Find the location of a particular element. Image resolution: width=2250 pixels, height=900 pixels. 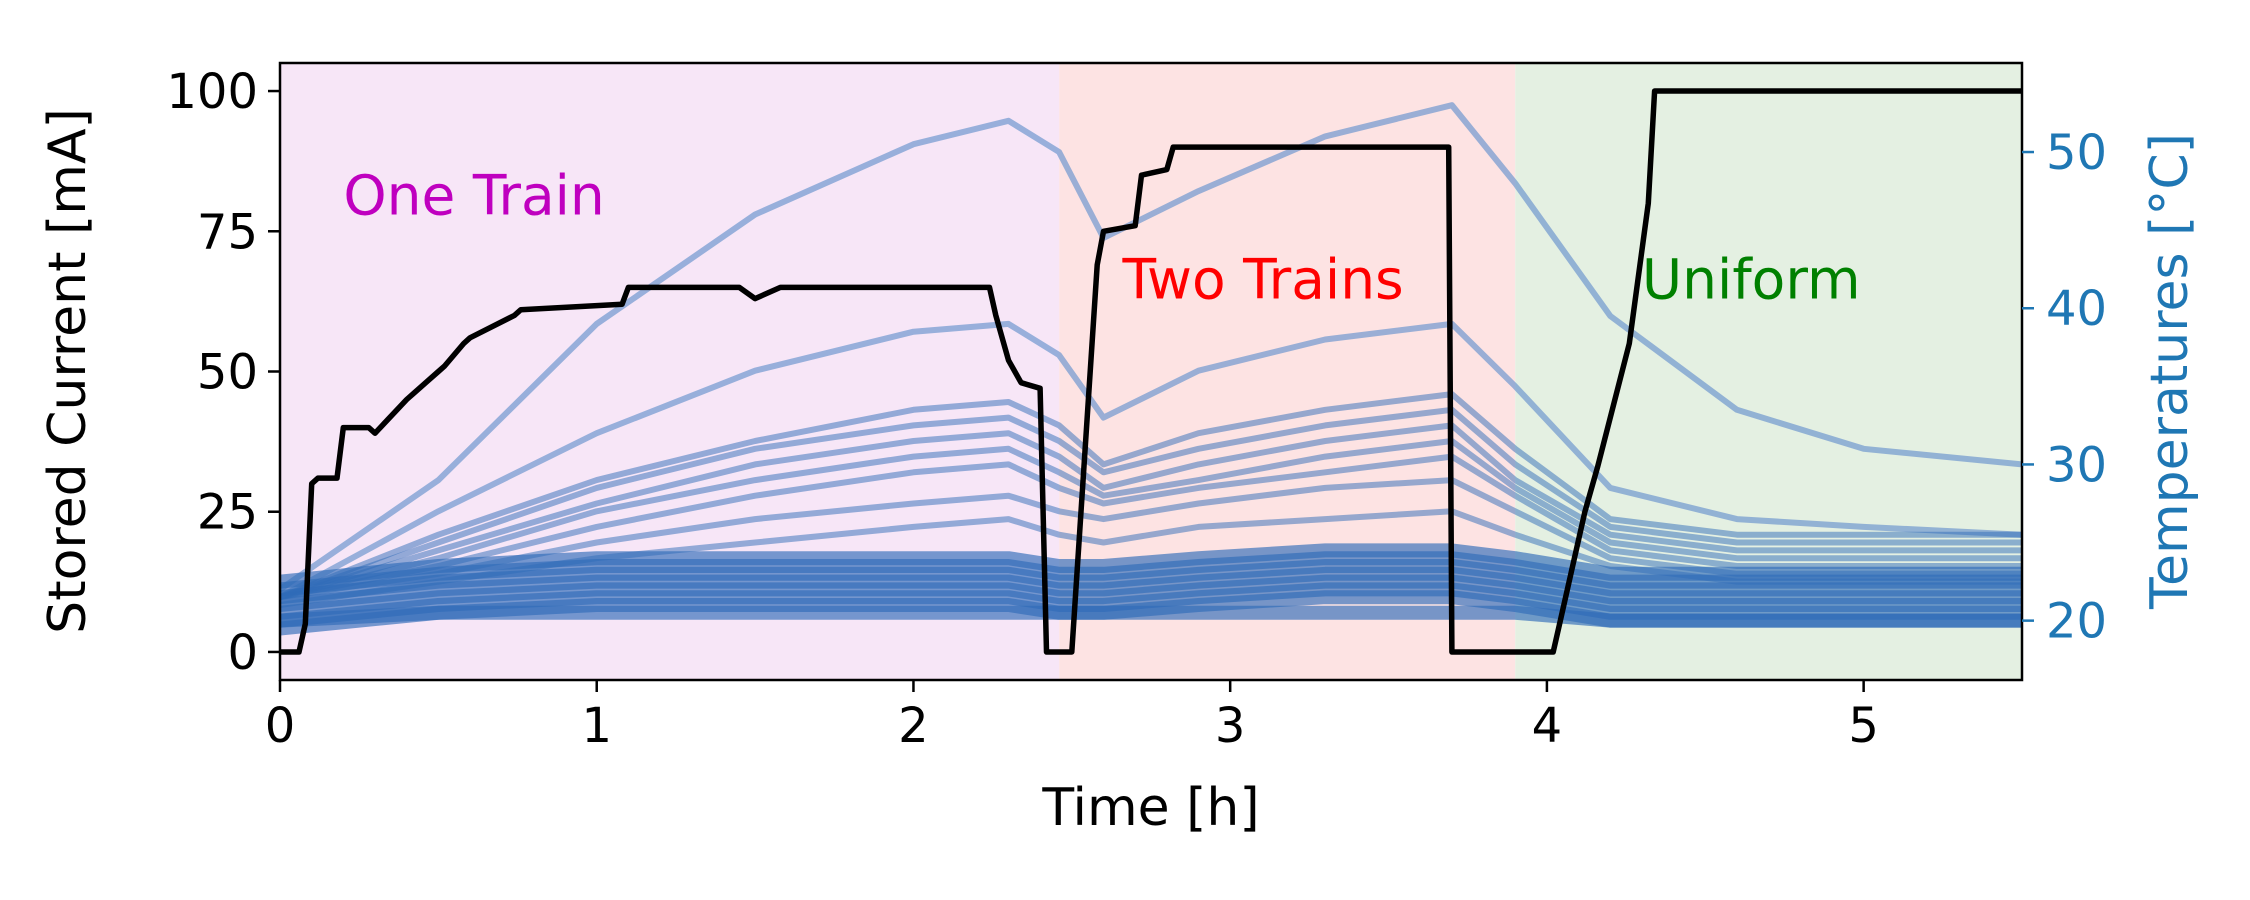

y-tick-label: 25 is located at coordinates (227, 513).